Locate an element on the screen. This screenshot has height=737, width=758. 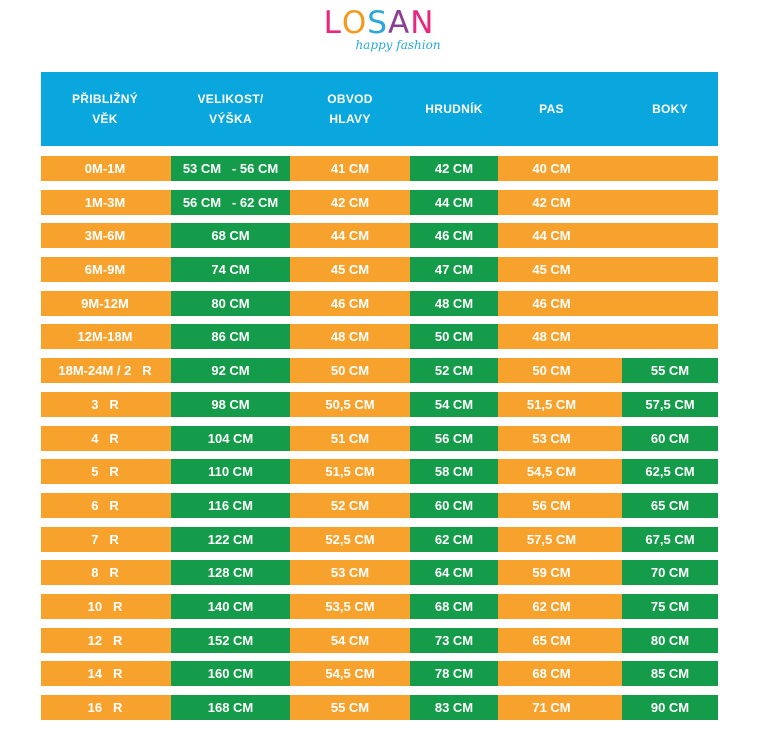
cell-waist: 62 CM is located at coordinates (551, 606).